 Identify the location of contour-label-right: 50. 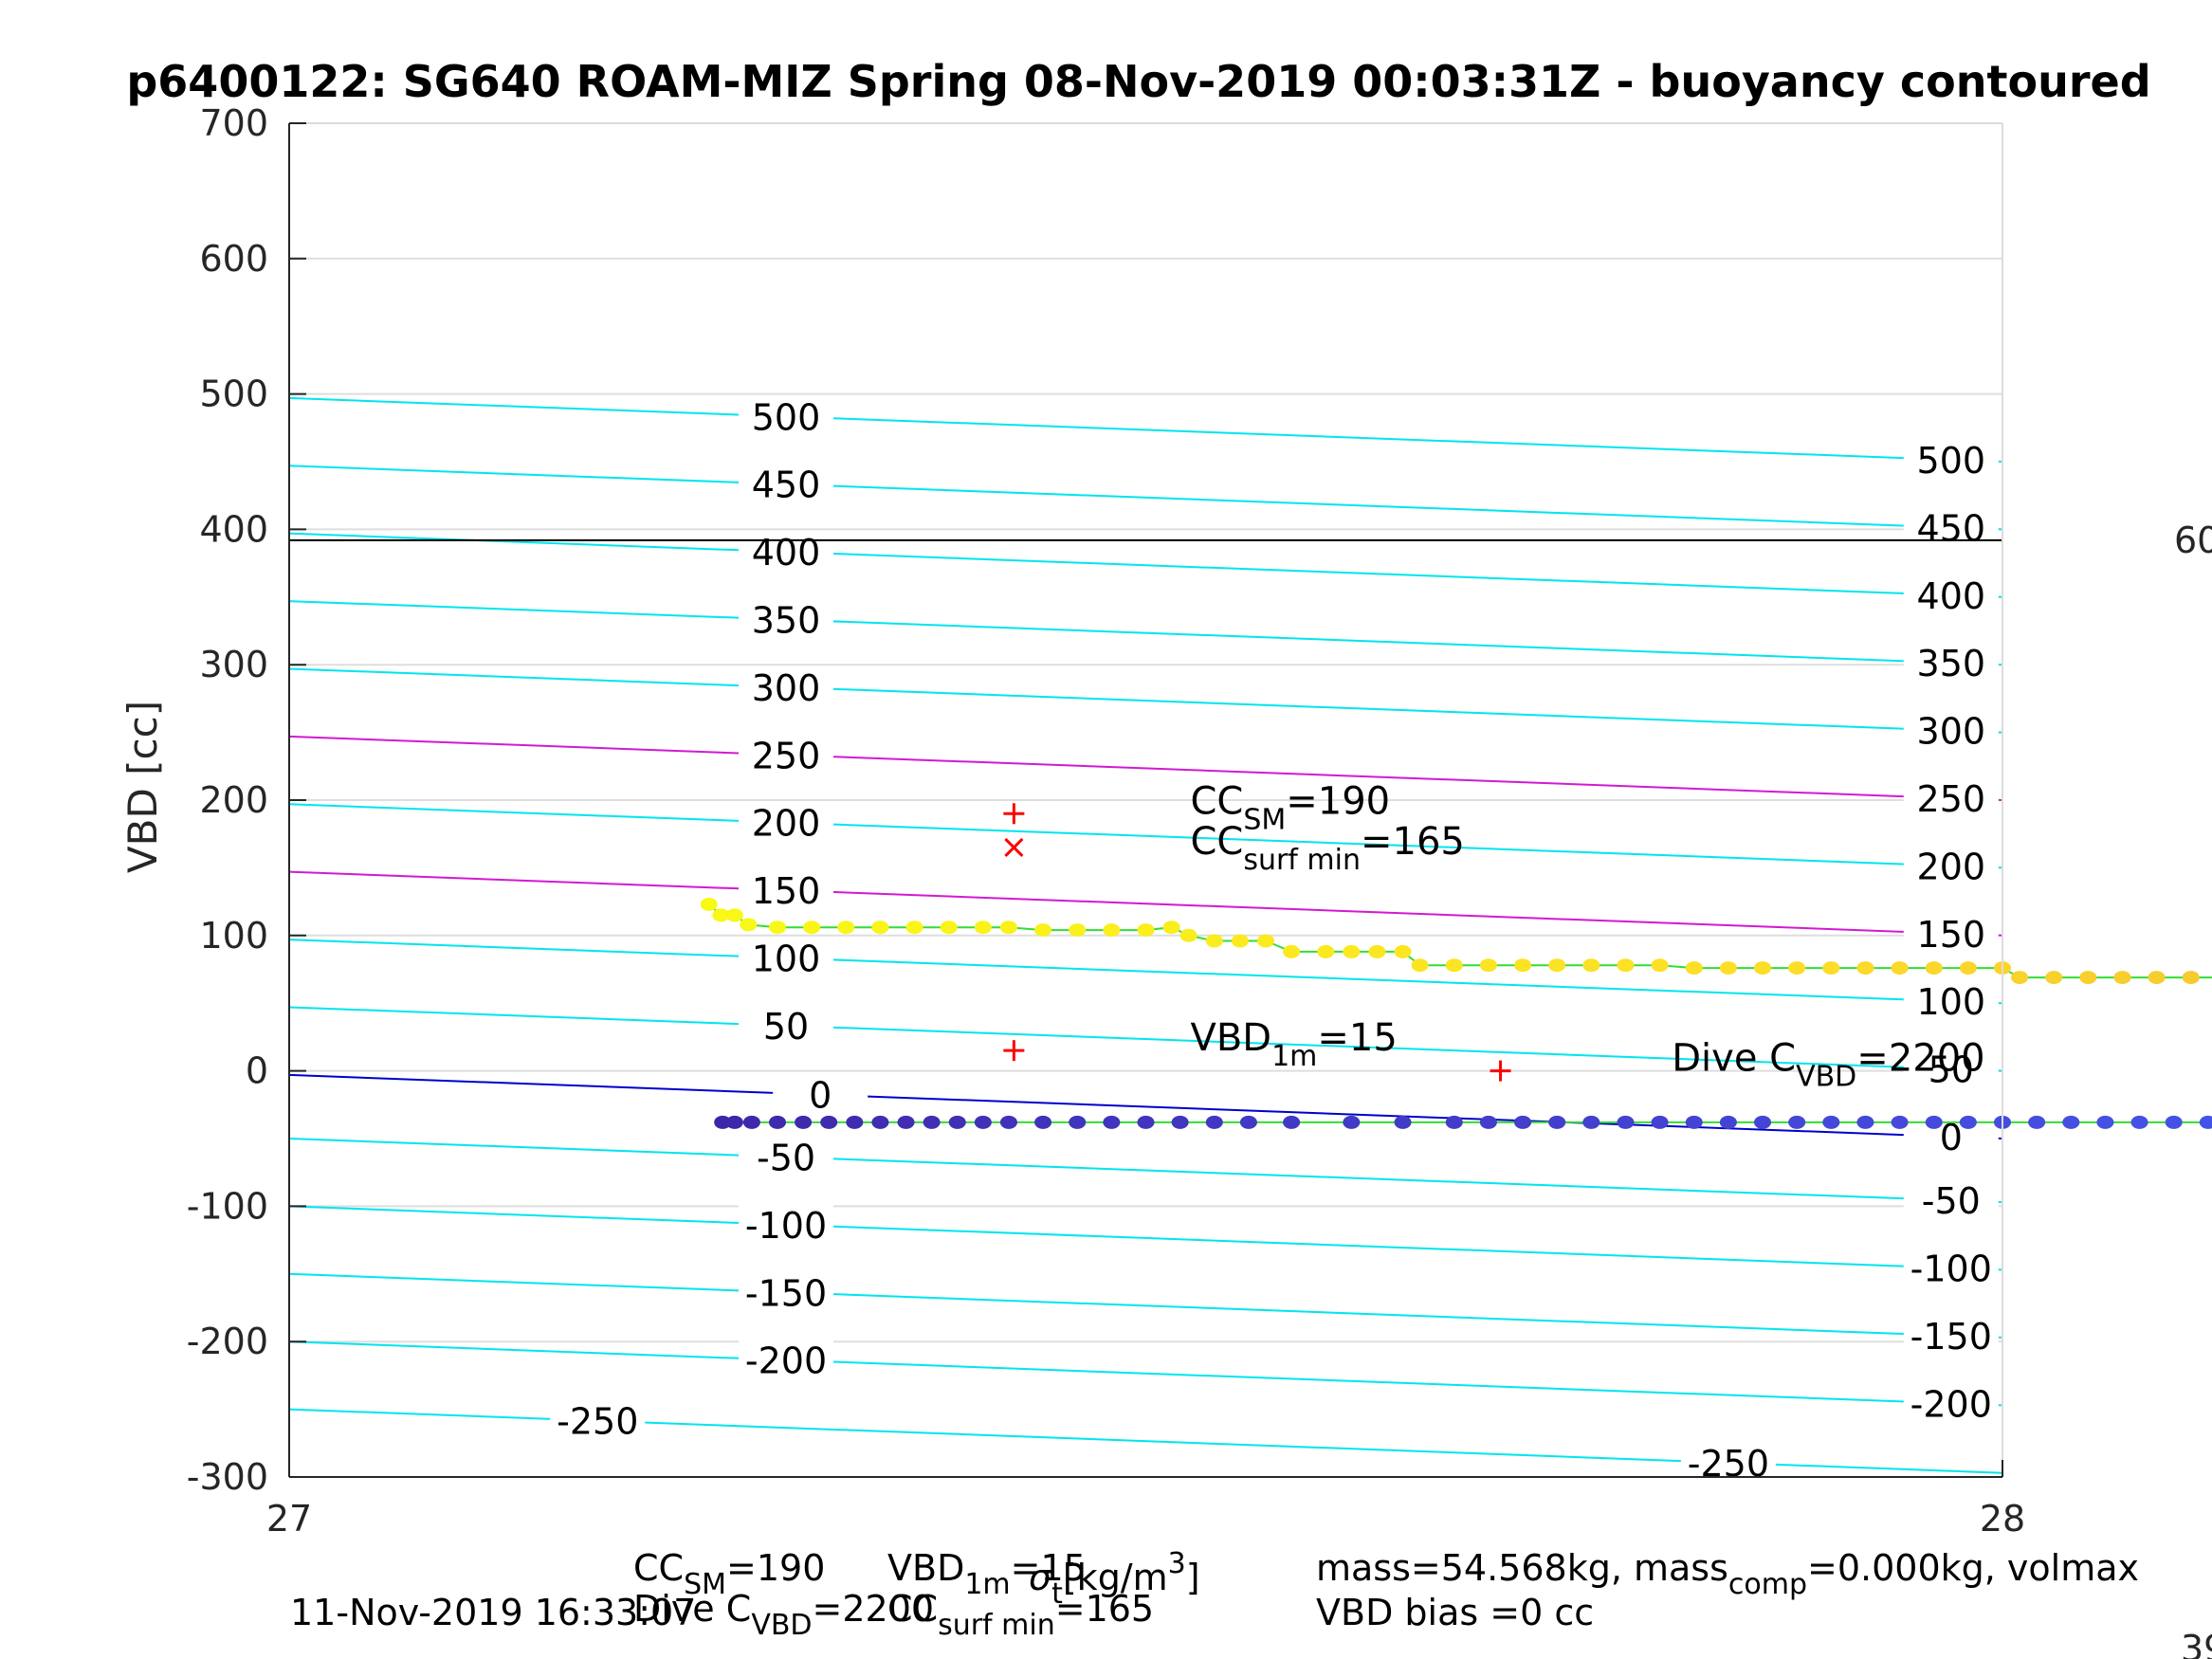
(1951, 1070).